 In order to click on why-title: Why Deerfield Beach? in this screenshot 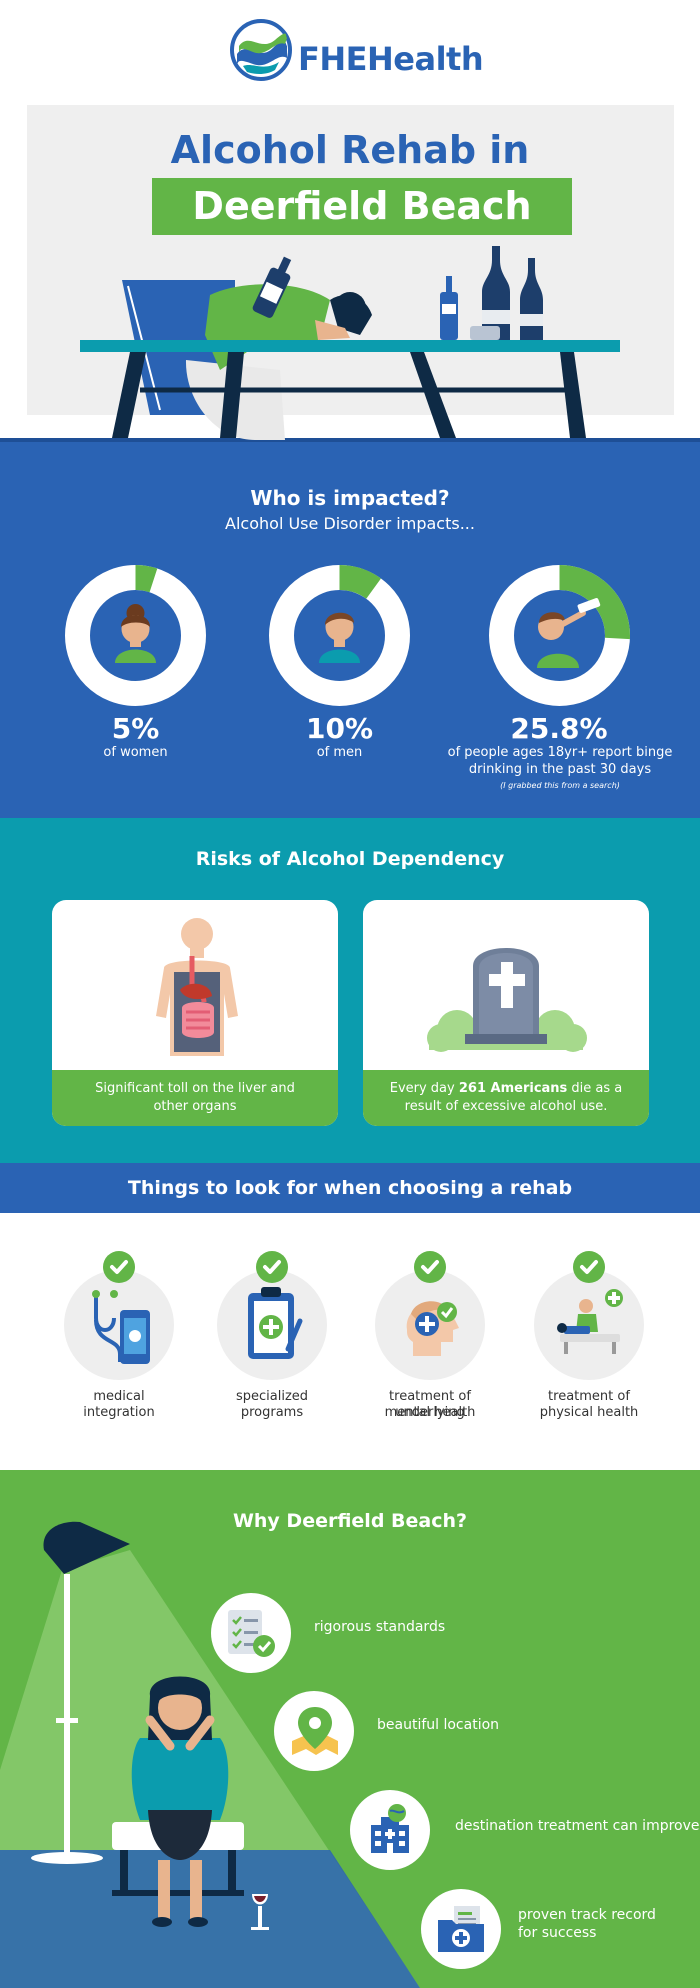, I will do `click(350, 1521)`.